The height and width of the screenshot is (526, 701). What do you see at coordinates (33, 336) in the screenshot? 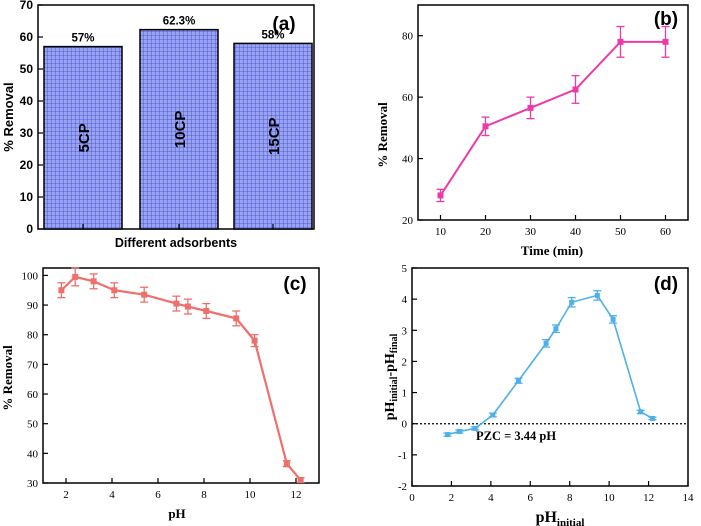
I see `panel-c-y-tick-label: 80` at bounding box center [33, 336].